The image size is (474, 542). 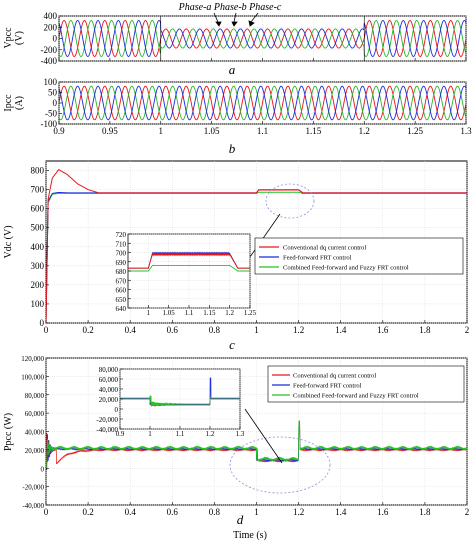 I want to click on panel-a-annotation-arrows, so click(x=236, y=19).